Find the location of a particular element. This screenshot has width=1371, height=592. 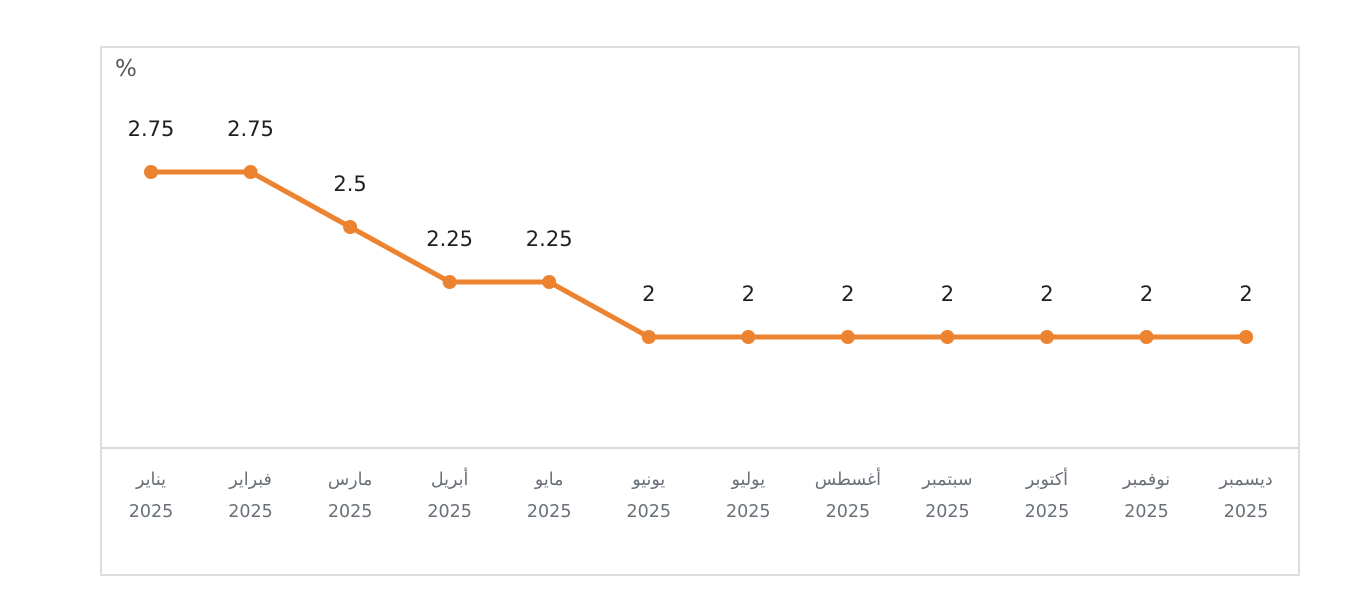

x-axis-month-label: يناير is located at coordinates (151, 480).